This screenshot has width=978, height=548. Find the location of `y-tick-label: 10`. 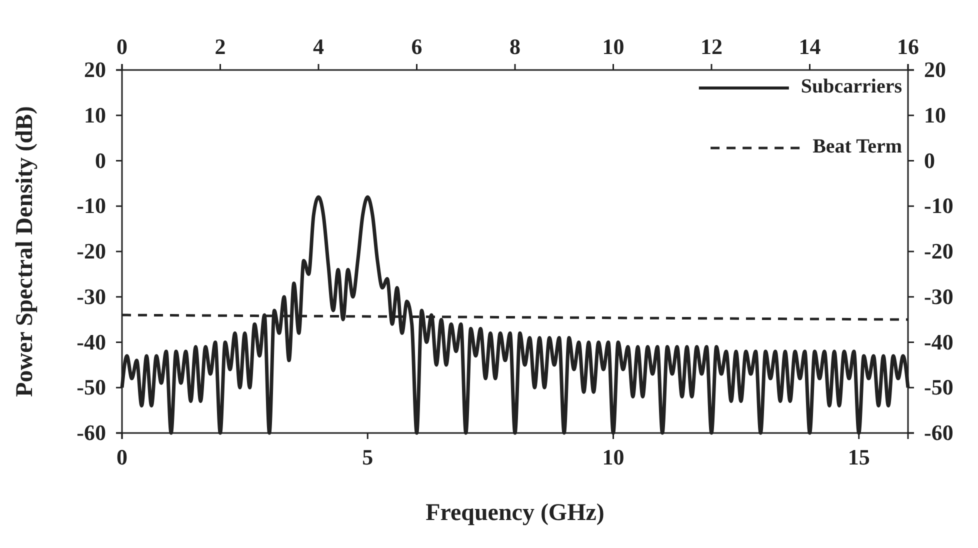

y-tick-label: 10 is located at coordinates (95, 115).